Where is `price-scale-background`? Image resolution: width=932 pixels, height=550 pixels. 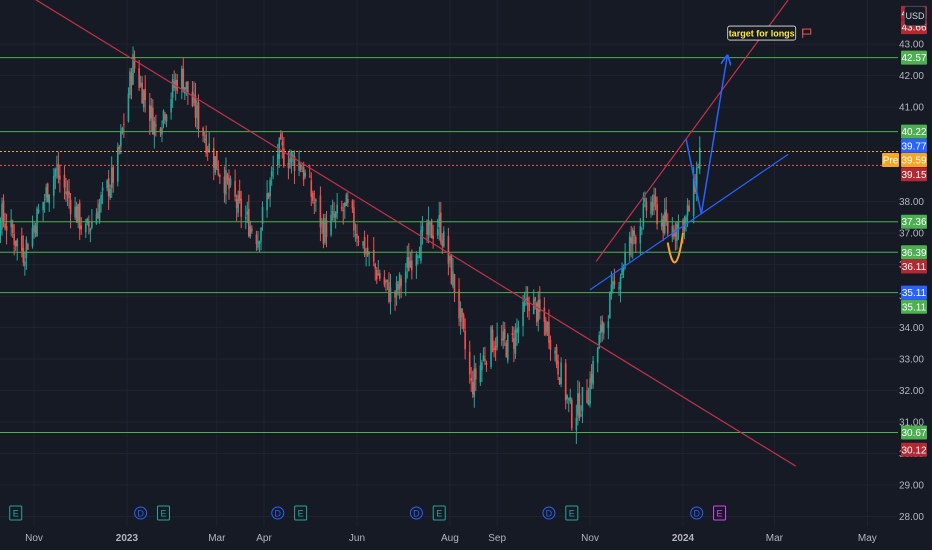 price-scale-background is located at coordinates (915, 275).